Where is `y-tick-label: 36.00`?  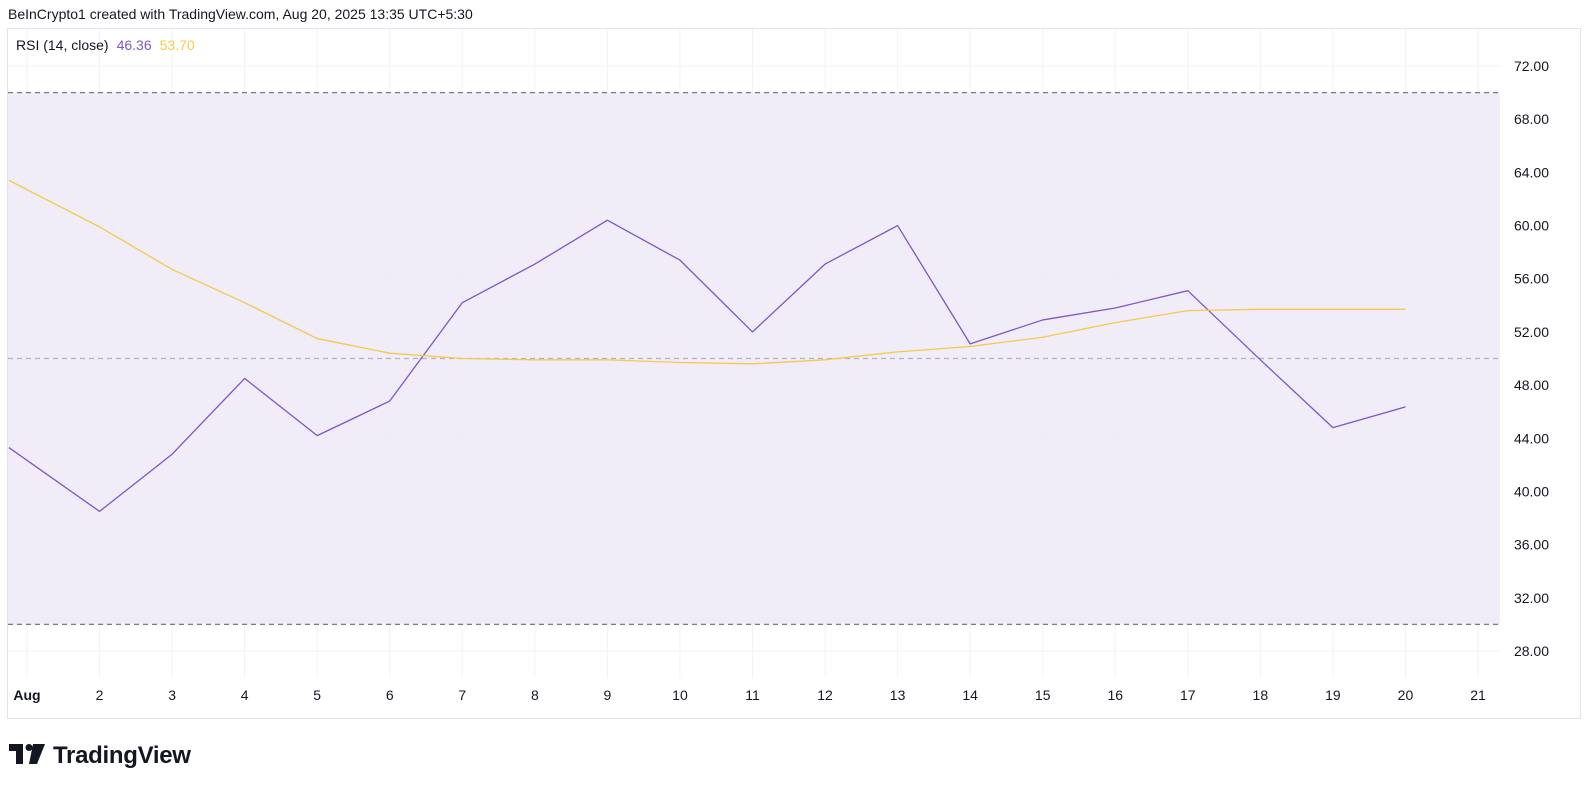 y-tick-label: 36.00 is located at coordinates (1531, 545).